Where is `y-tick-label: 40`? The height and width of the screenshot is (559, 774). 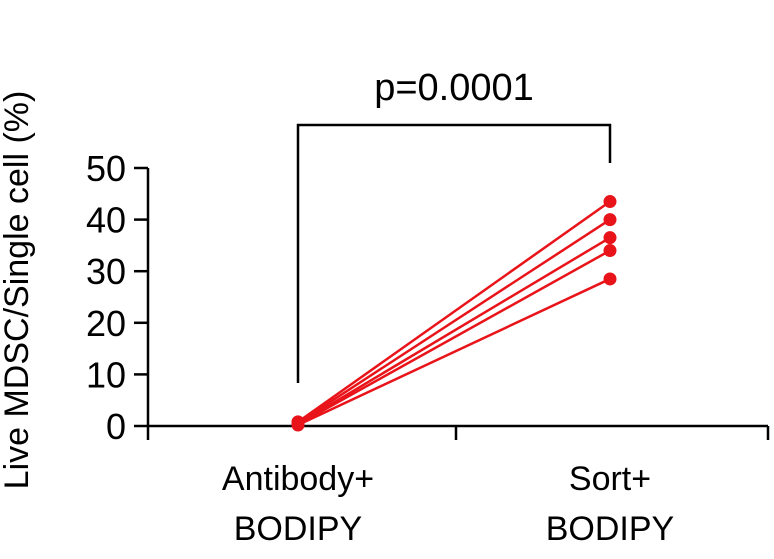 y-tick-label: 40 is located at coordinates (106, 220).